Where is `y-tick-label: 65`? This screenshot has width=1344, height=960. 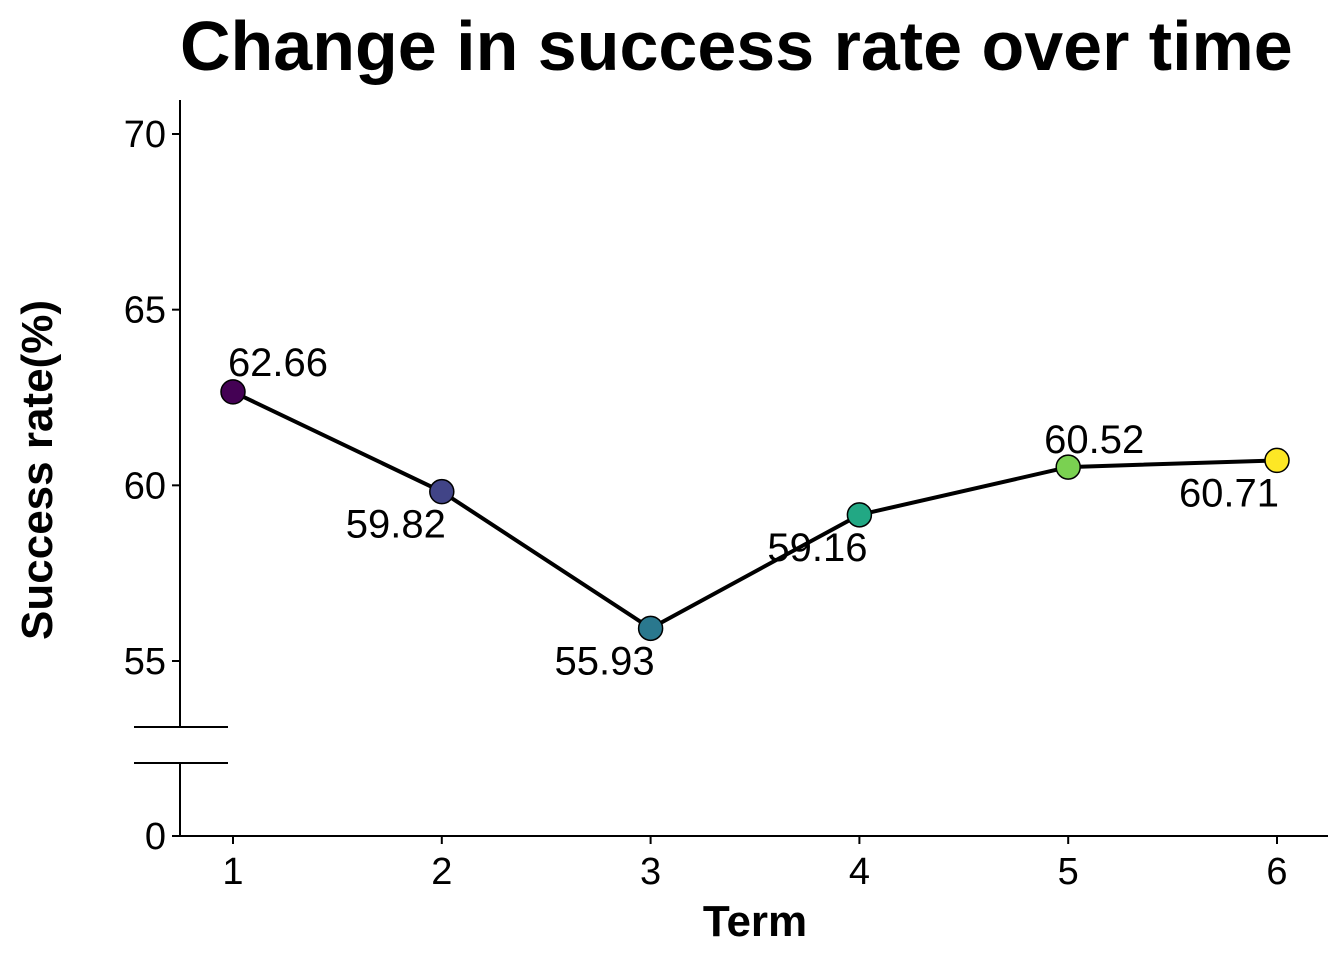 y-tick-label: 65 is located at coordinates (145, 311).